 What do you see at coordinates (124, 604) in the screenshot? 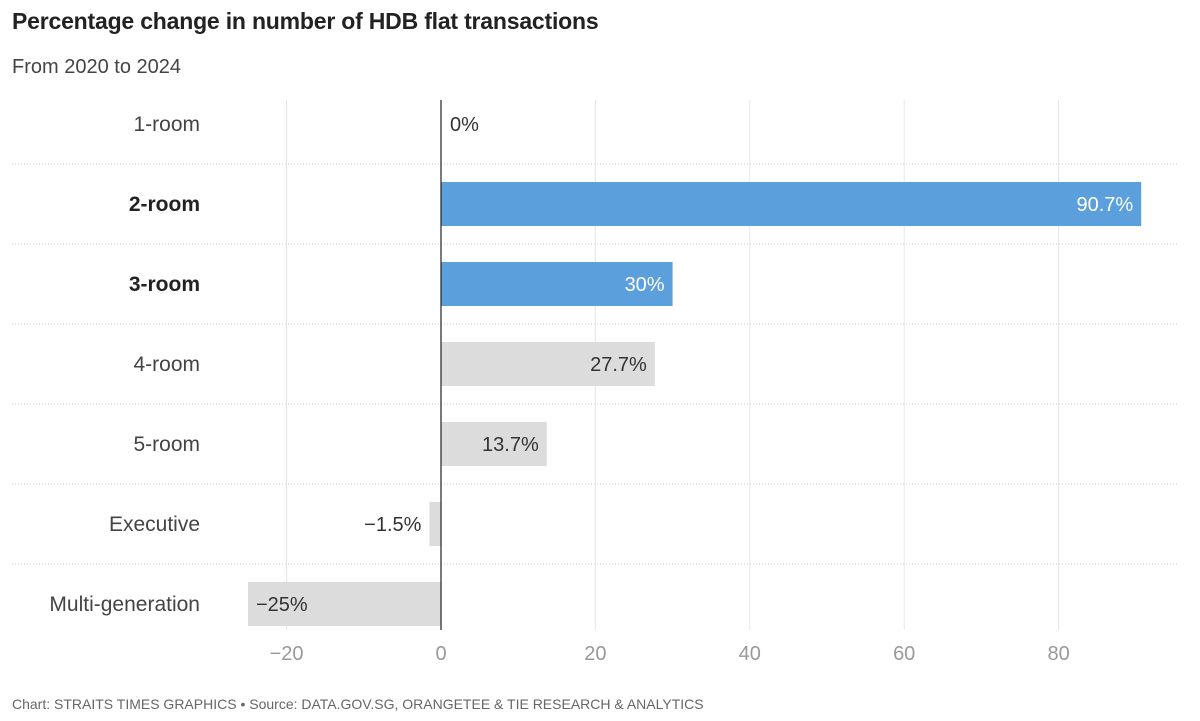
I see `category-label: Multi-generation` at bounding box center [124, 604].